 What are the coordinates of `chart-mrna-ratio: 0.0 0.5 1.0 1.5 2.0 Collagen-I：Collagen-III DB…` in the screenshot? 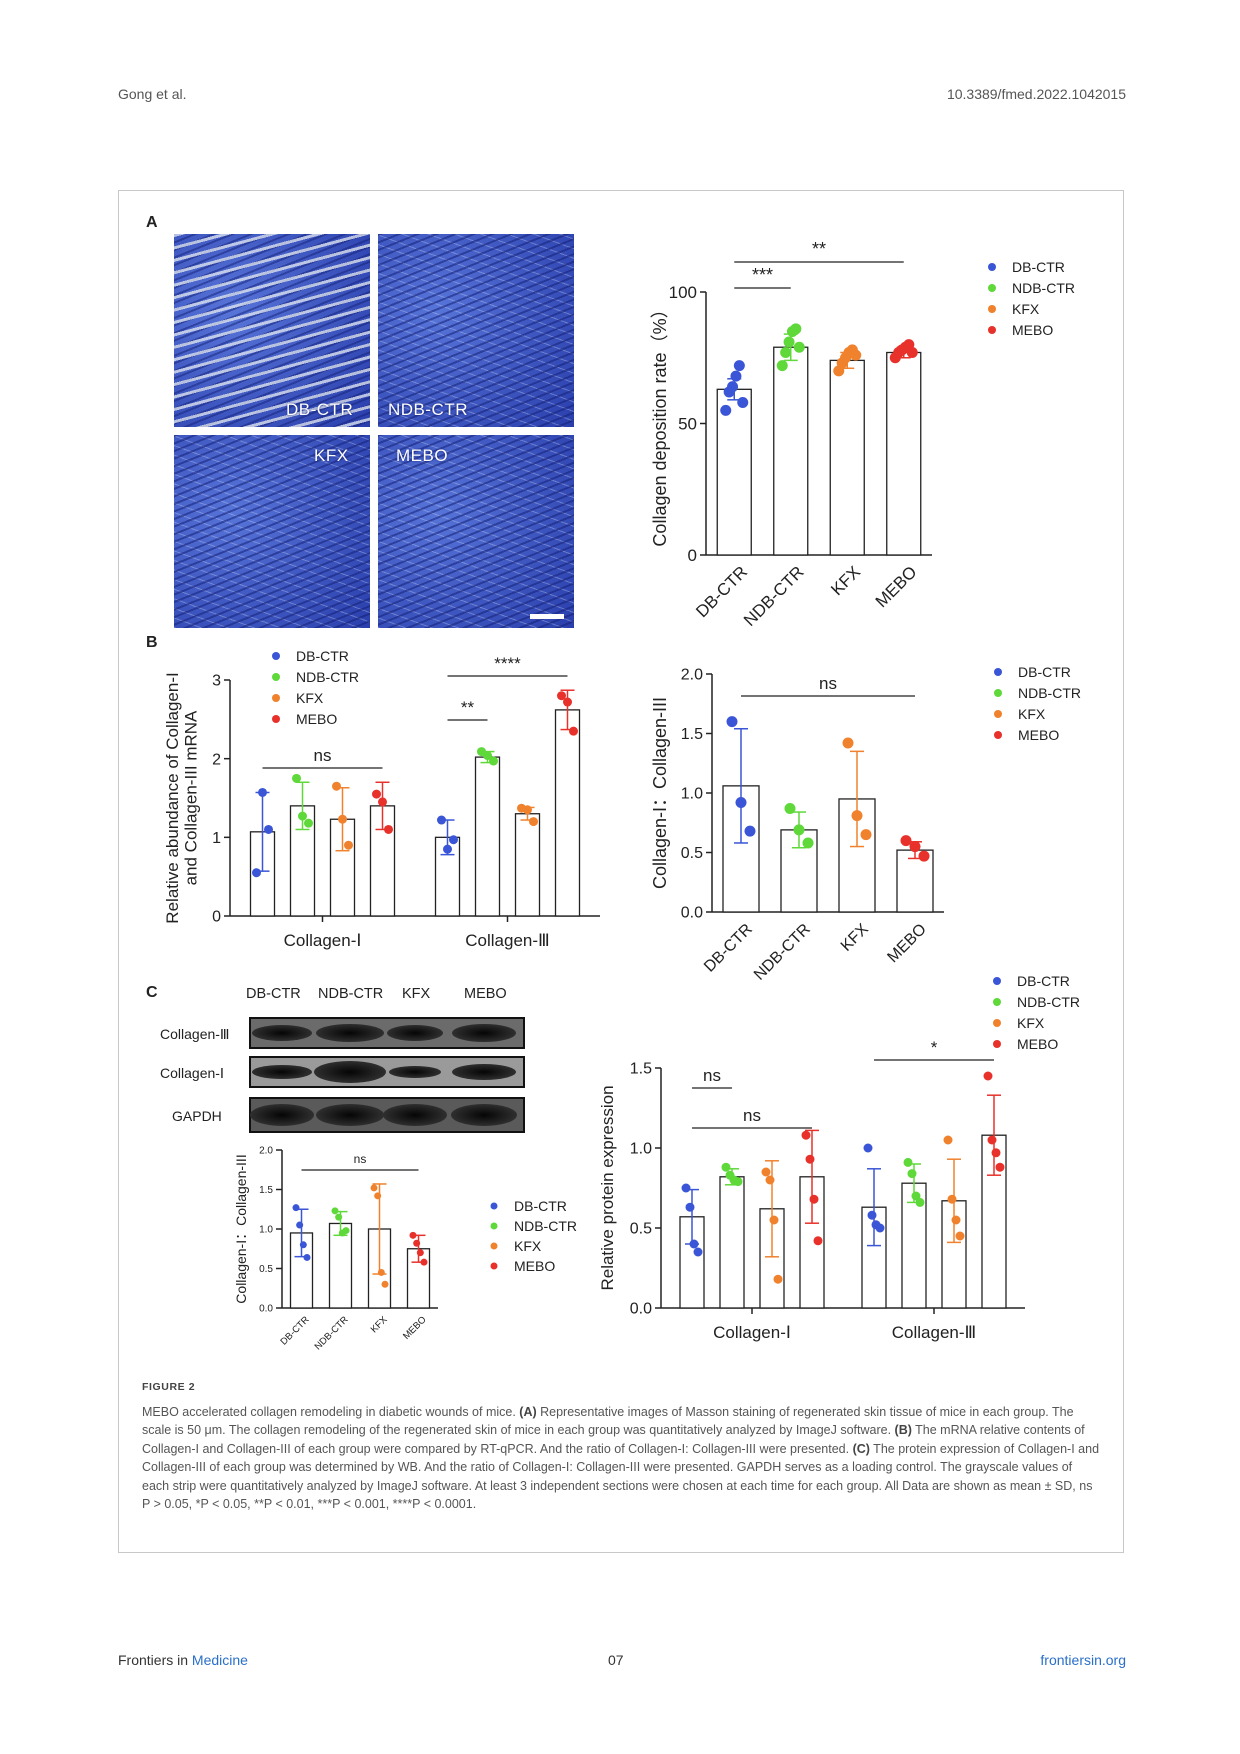 It's located at (865, 824).